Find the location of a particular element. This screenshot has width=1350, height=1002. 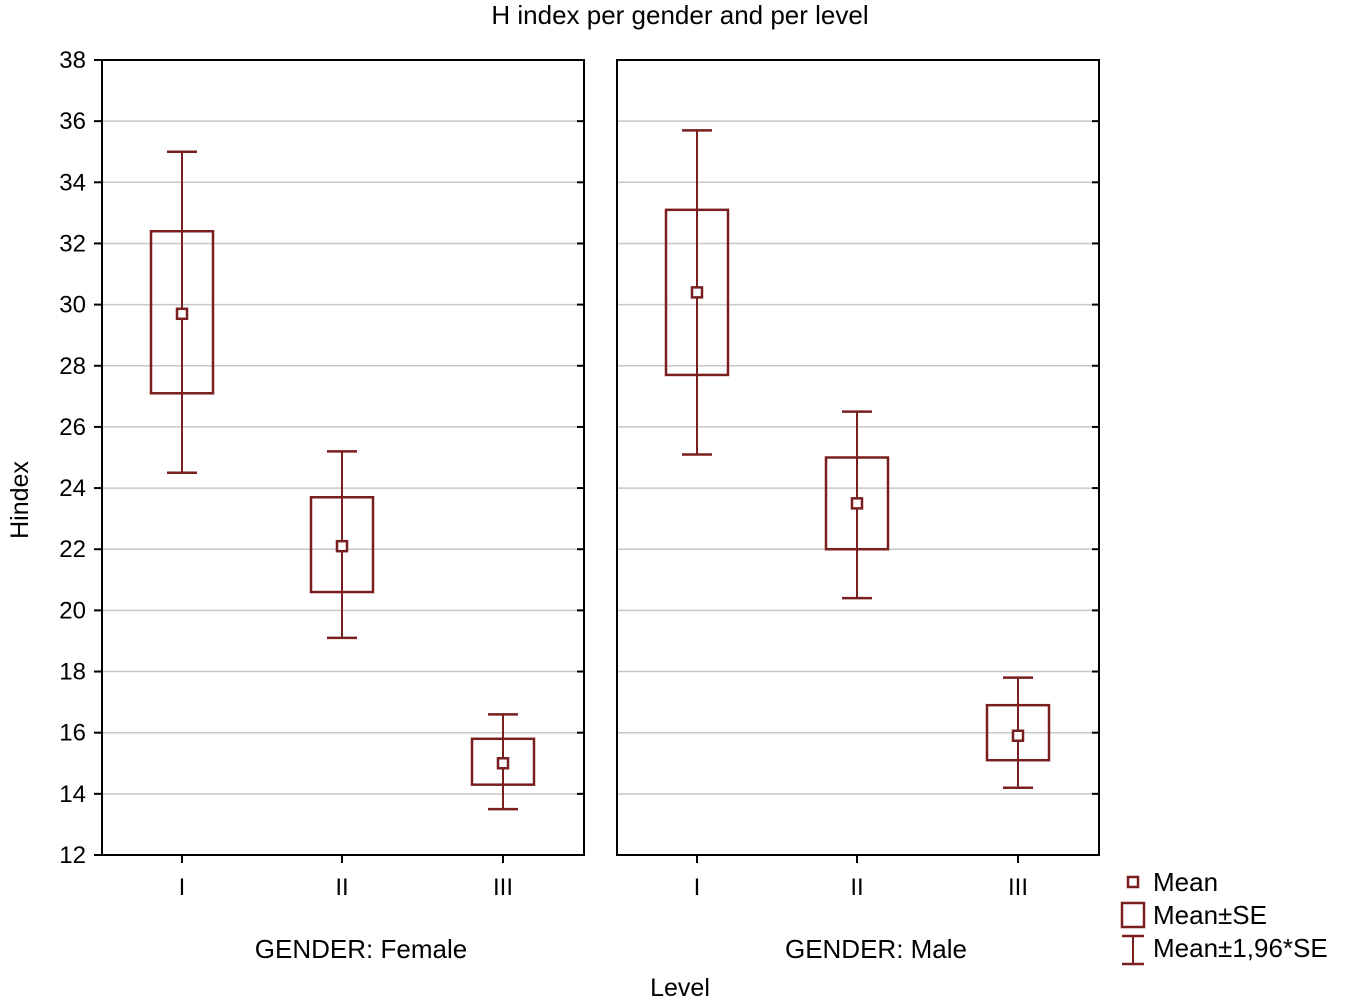

y-tick-label: 14 is located at coordinates (72, 794).